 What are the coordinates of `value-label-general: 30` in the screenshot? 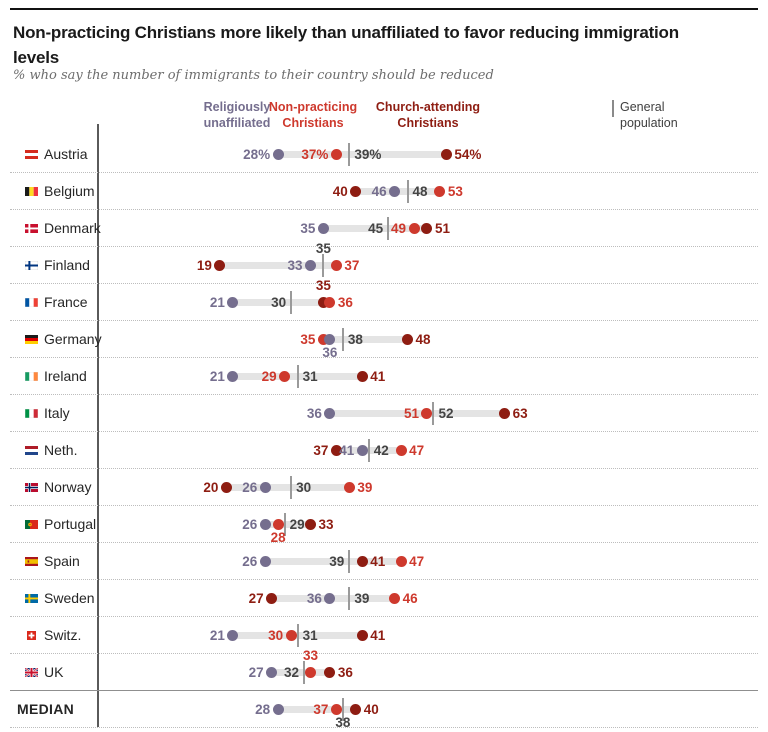 It's located at (304, 487).